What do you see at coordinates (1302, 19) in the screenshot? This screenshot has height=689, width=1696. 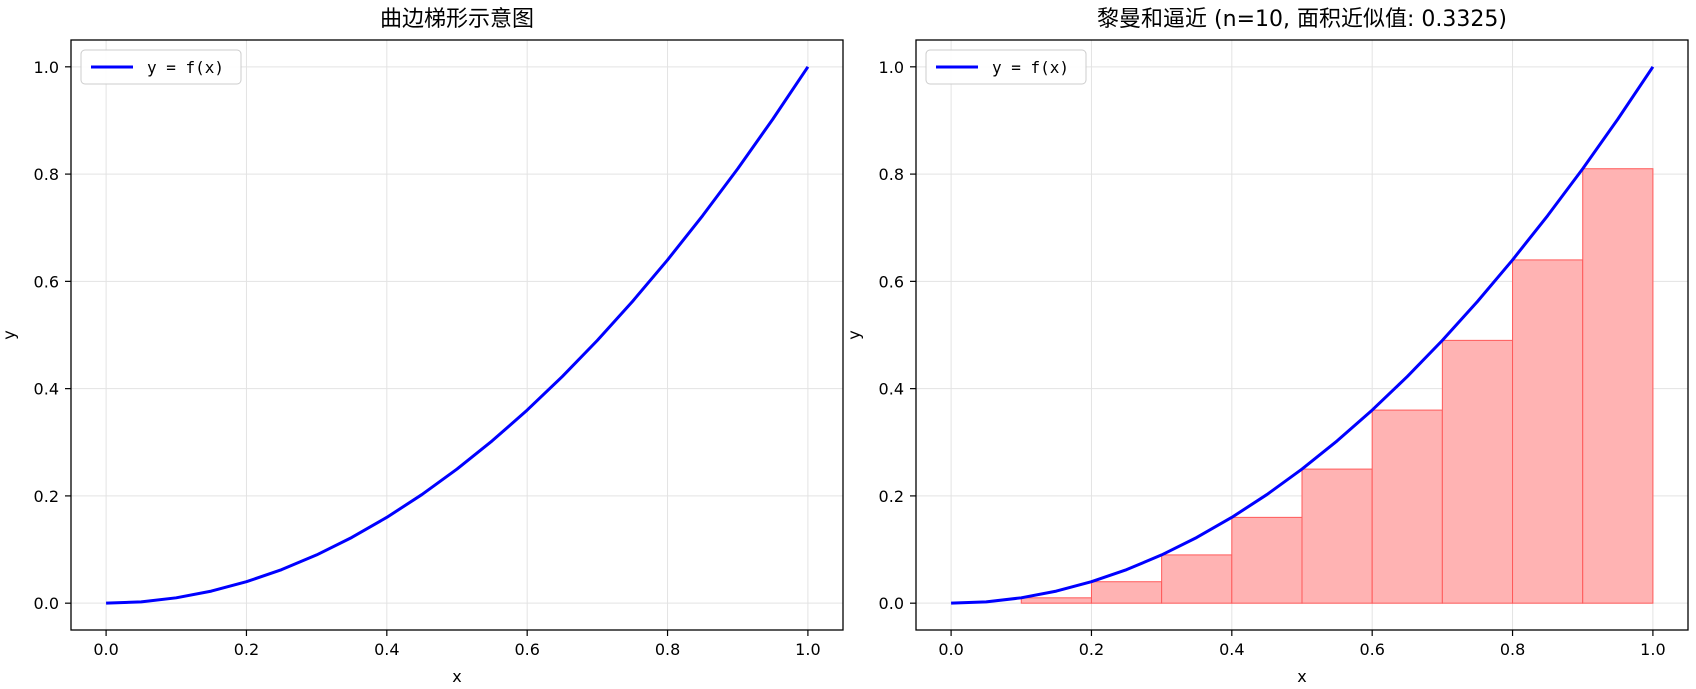 I see `chart-title: 黎曼和逼近 (n=10, 面积近似值: 0.3325)` at bounding box center [1302, 19].